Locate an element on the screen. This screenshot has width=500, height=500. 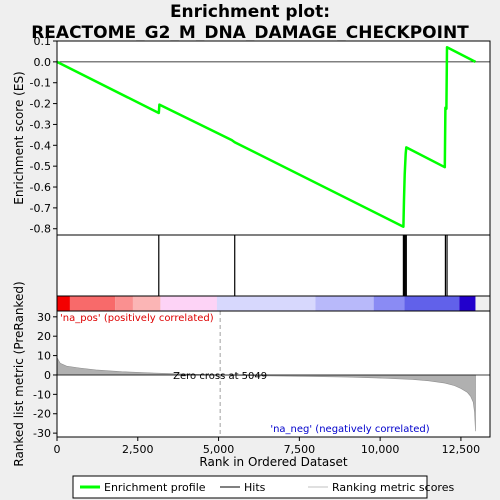
es-ytick-label: -0.6 is located at coordinates (40, 187).